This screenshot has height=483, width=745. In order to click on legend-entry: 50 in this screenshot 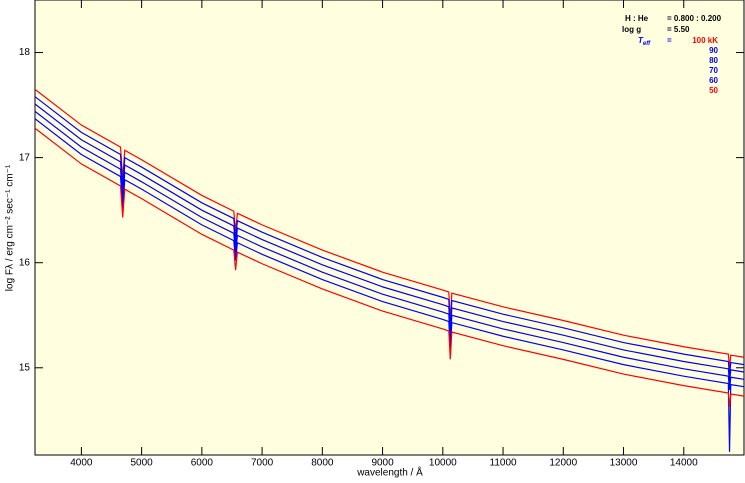, I will do `click(713, 90)`.